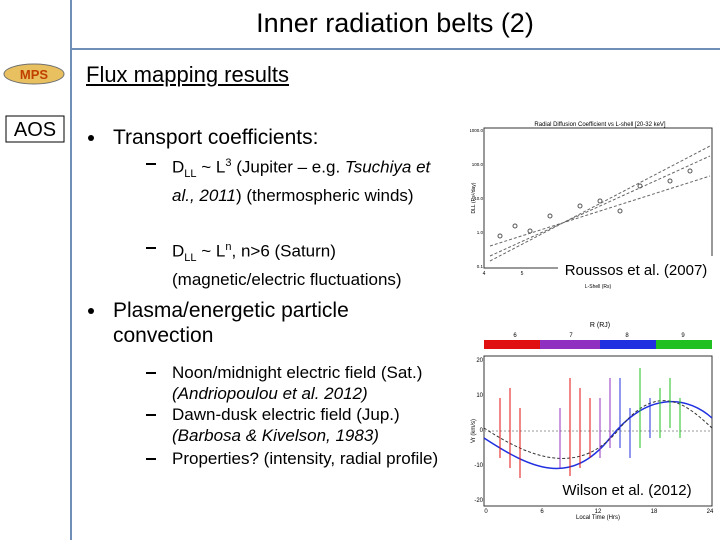  I want to click on fig-title: R (RJ), so click(600, 325).